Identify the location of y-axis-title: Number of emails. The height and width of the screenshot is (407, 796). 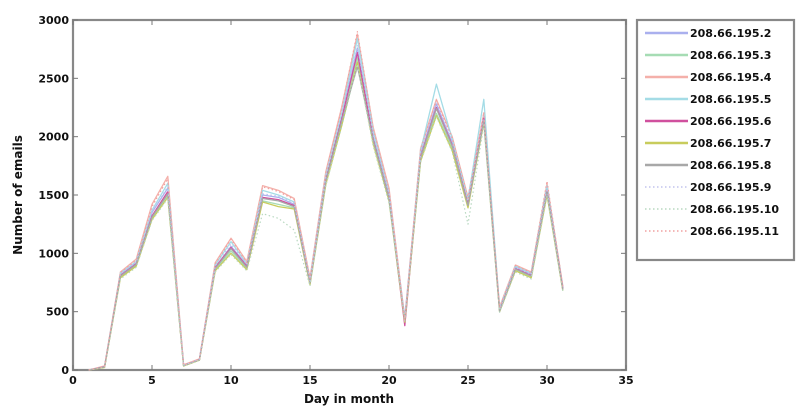
(18, 195).